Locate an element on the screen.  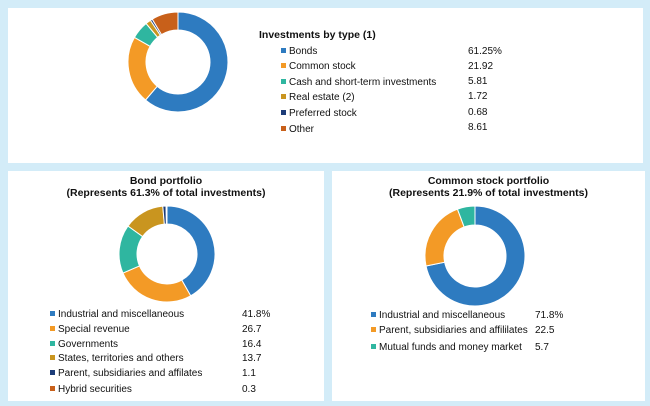
legend-label: Governments is located at coordinates (88, 344).